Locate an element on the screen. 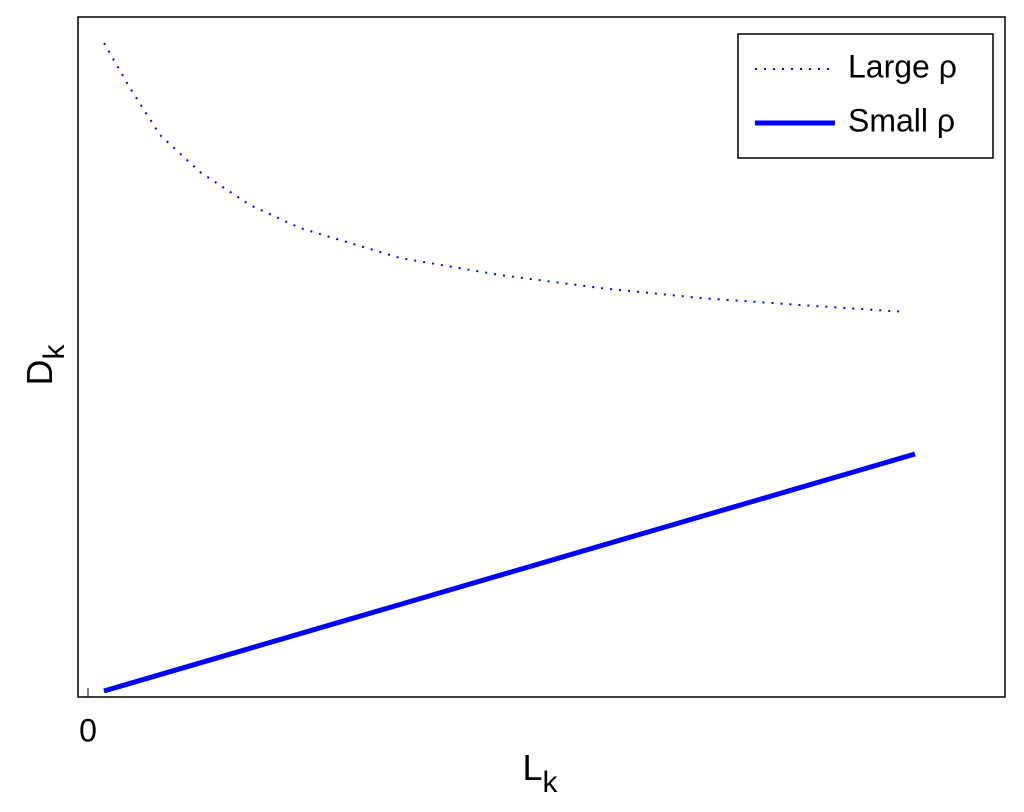  legend: Large ρ Small ρ is located at coordinates (865, 96).